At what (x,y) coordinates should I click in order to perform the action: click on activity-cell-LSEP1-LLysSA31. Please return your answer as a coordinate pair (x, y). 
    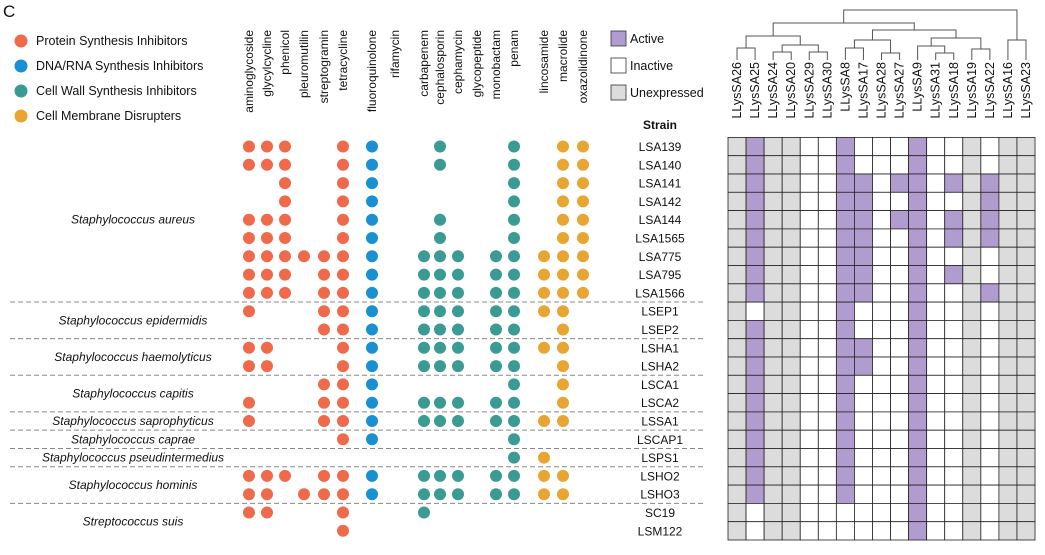
    Looking at the image, I should click on (936, 311).